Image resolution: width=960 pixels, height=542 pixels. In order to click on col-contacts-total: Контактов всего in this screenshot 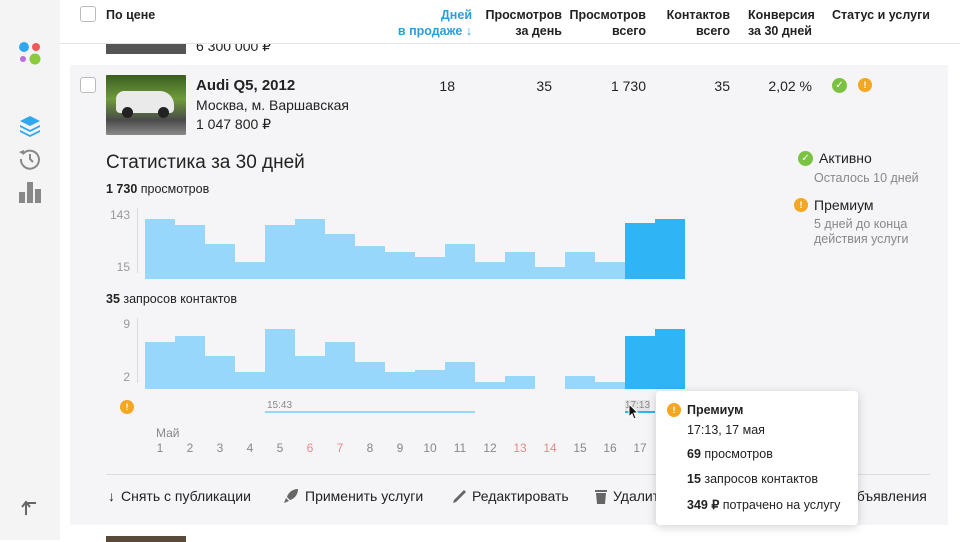, I will do `click(698, 23)`.